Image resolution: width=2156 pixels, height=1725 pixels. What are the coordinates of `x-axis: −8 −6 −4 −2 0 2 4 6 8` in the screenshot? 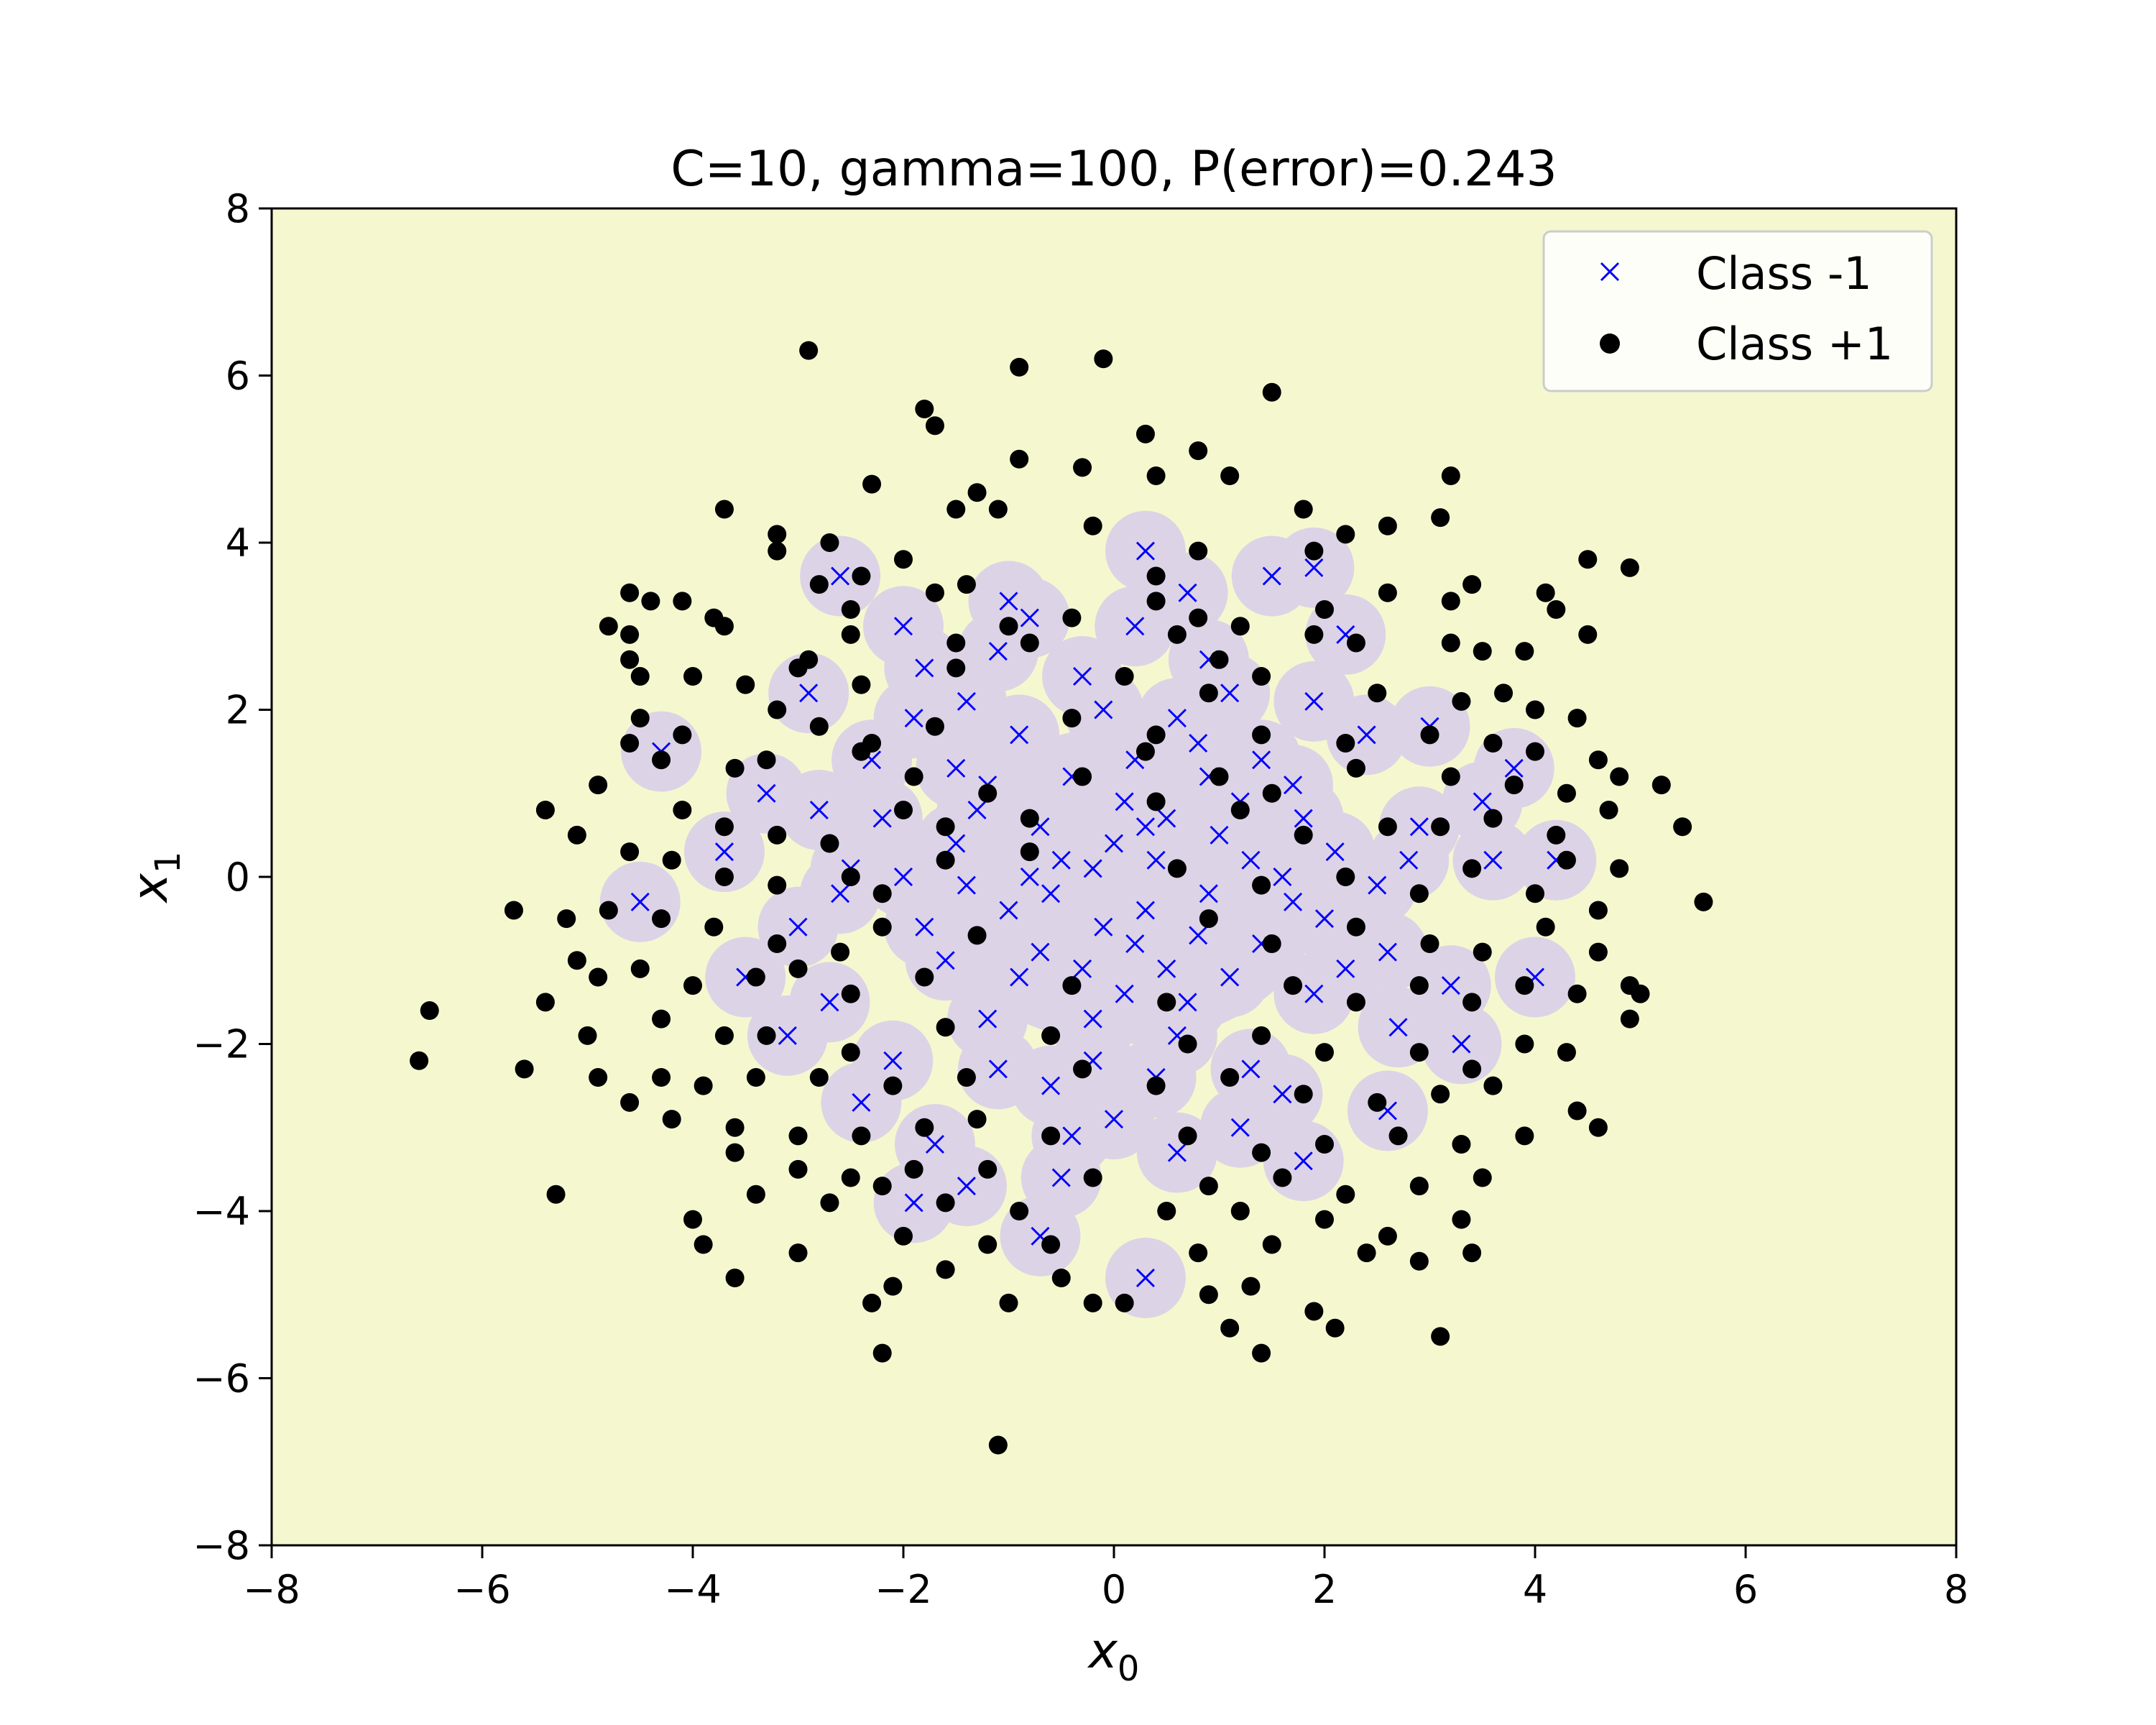 It's located at (1106, 1578).